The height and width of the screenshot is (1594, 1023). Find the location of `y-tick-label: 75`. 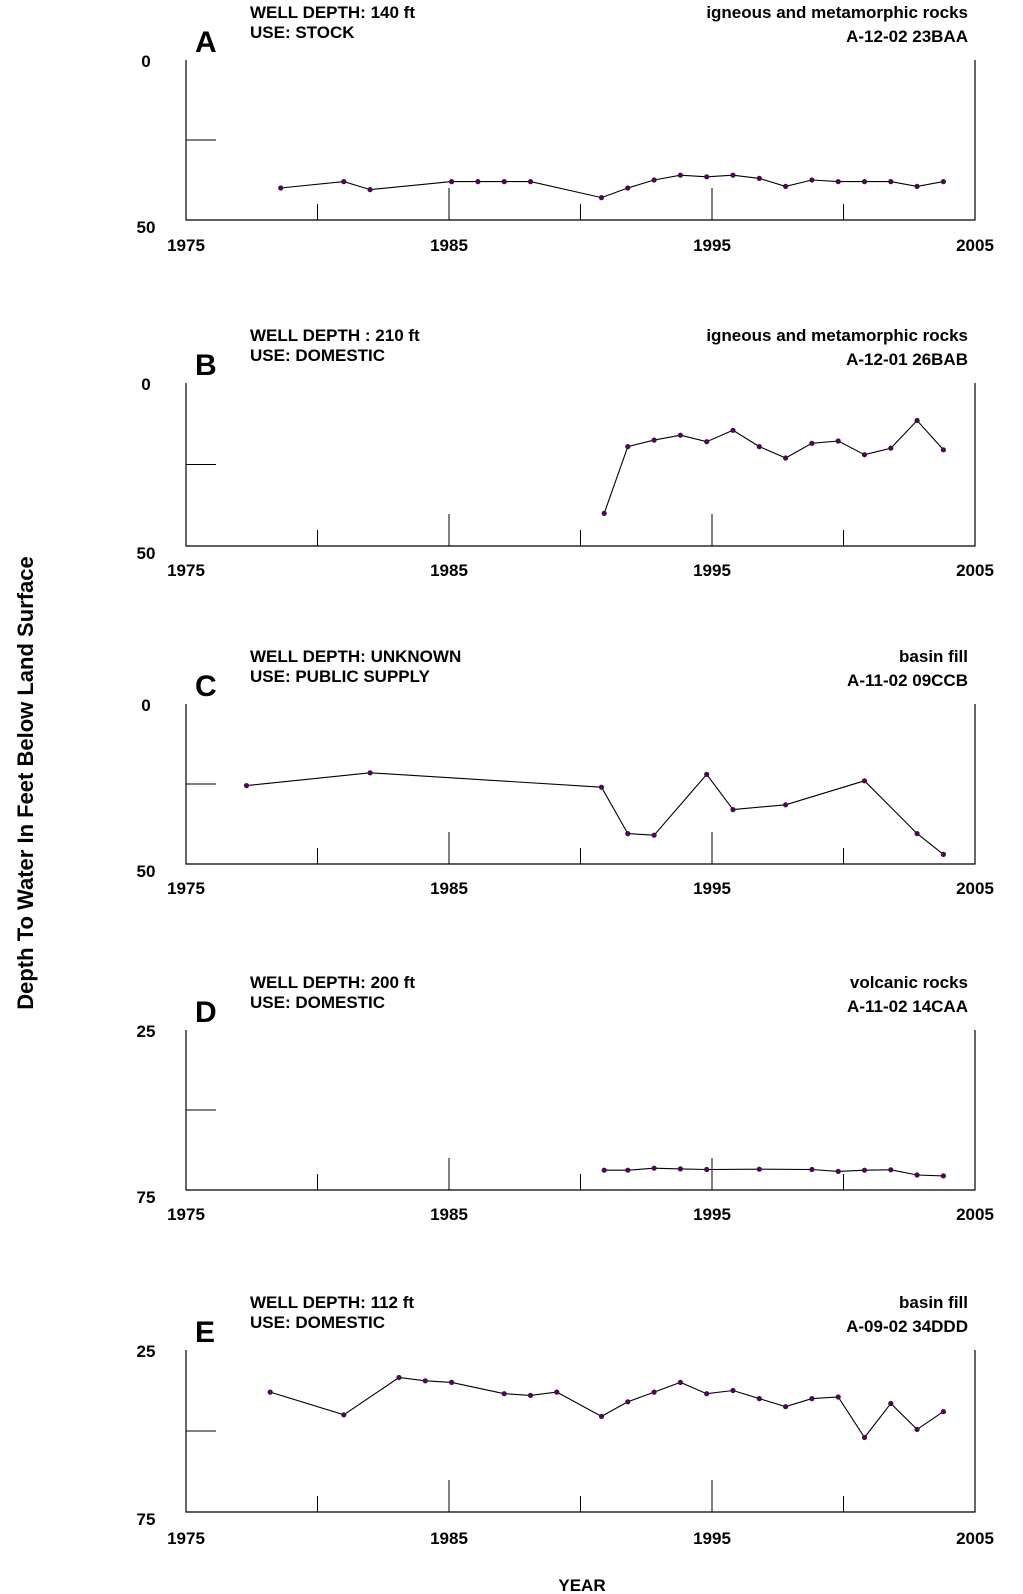

y-tick-label: 75 is located at coordinates (146, 1519).